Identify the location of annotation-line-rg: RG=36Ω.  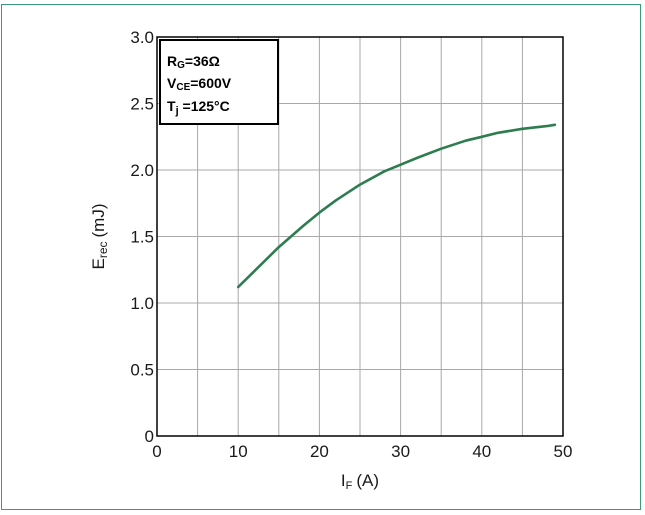
(193, 62).